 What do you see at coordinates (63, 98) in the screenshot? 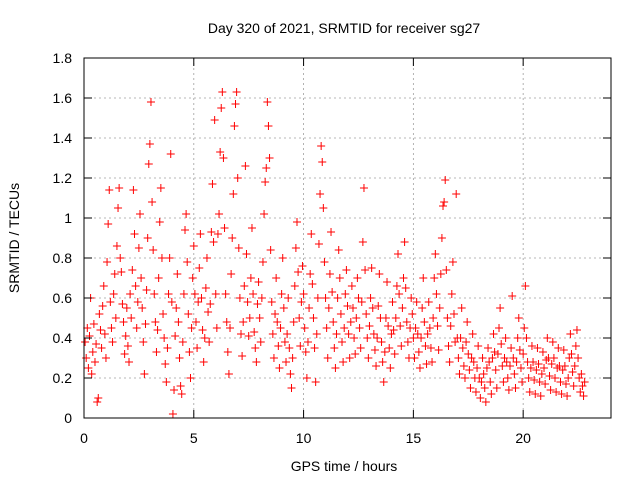
I see `y-tick-label: 1.6` at bounding box center [63, 98].